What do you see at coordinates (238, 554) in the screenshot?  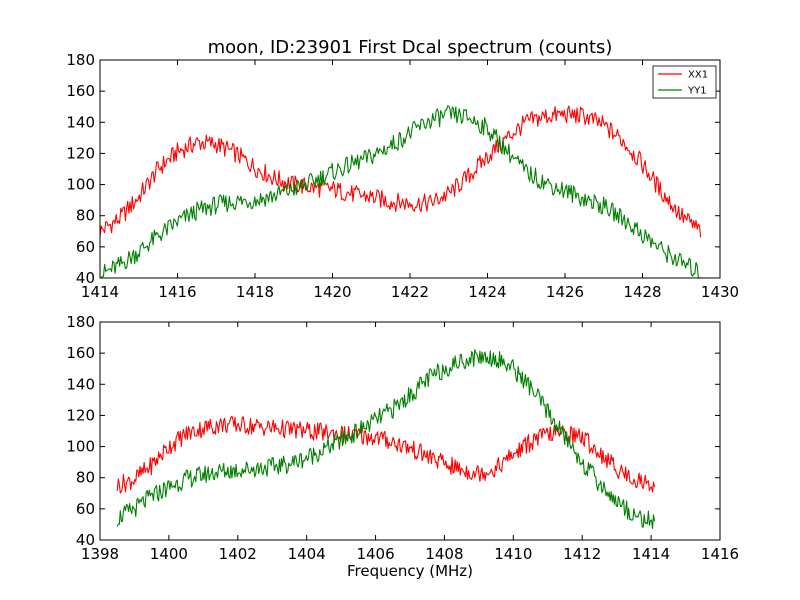 I see `x-tick-label: 1402` at bounding box center [238, 554].